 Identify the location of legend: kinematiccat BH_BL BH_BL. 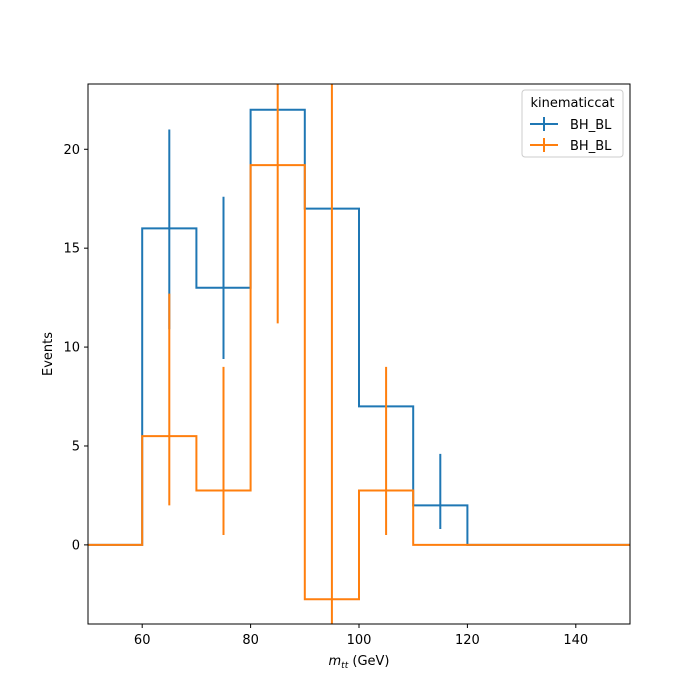
(572, 123).